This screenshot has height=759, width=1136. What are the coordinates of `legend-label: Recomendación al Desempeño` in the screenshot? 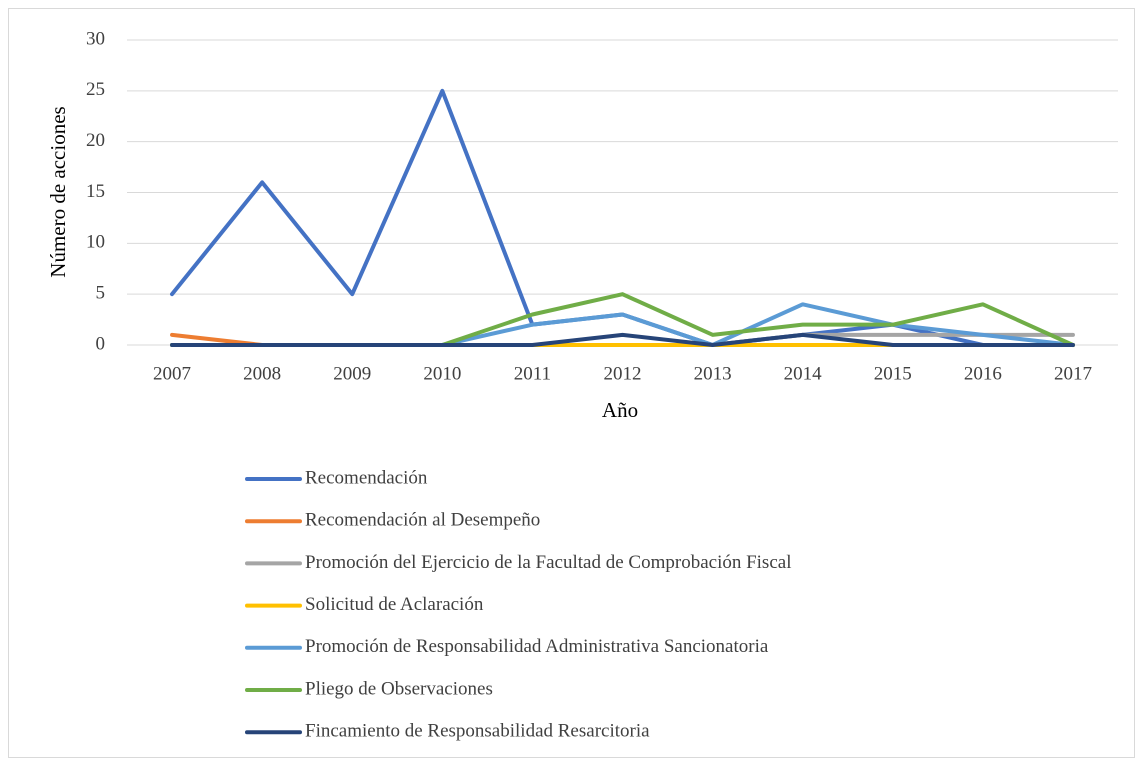 It's located at (422, 520).